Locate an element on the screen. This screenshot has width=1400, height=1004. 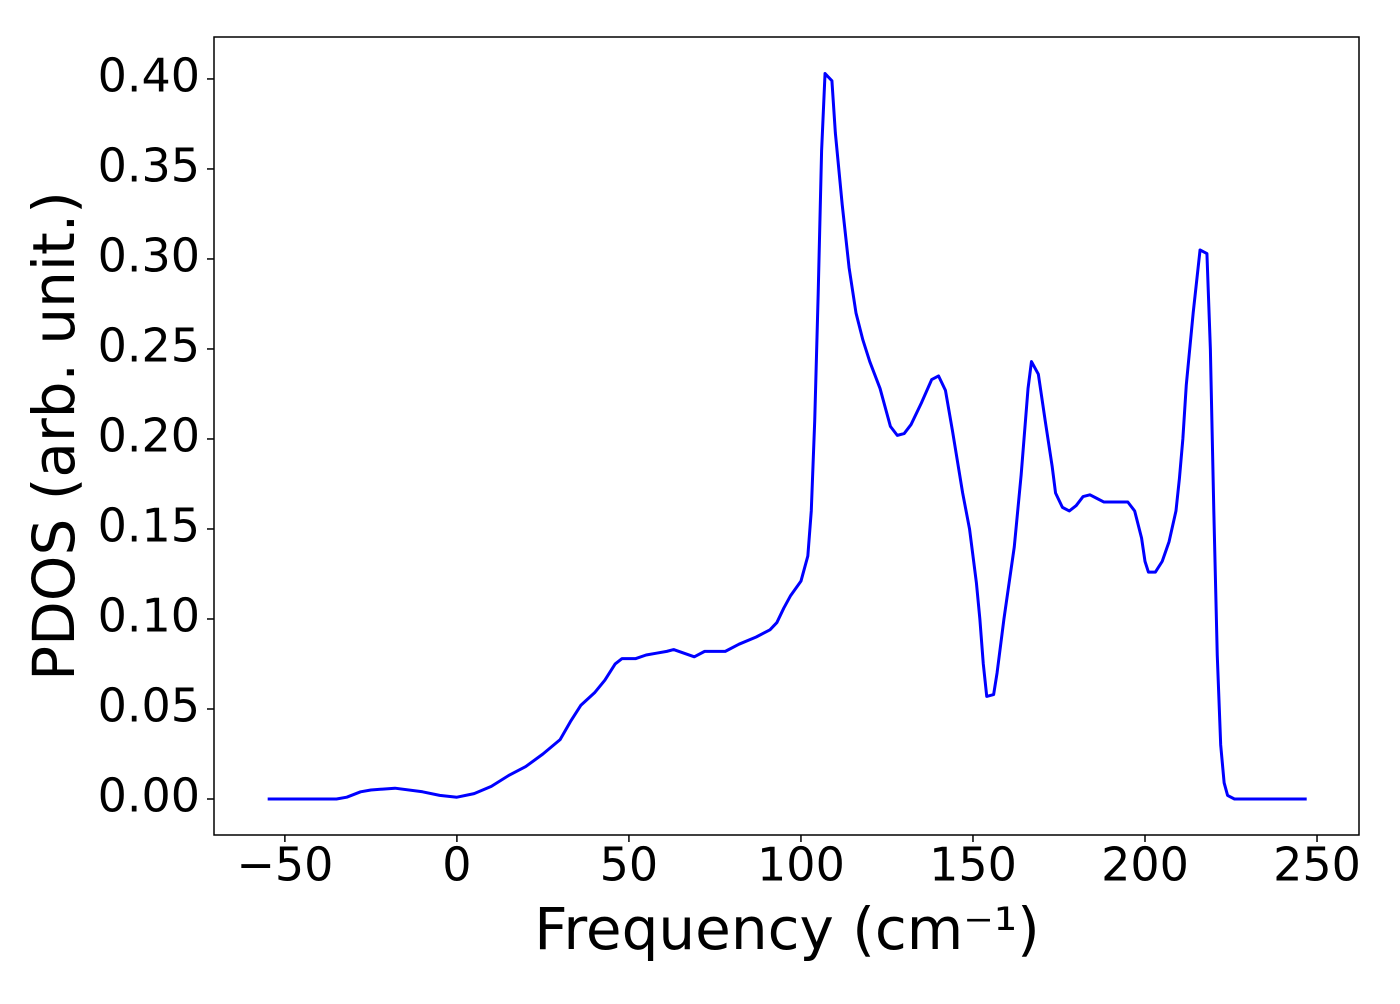
x-tick-label: 50 is located at coordinates (629, 865).